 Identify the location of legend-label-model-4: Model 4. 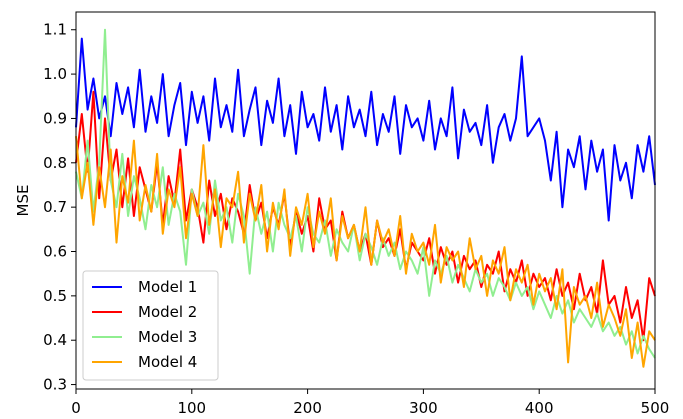
(167, 362).